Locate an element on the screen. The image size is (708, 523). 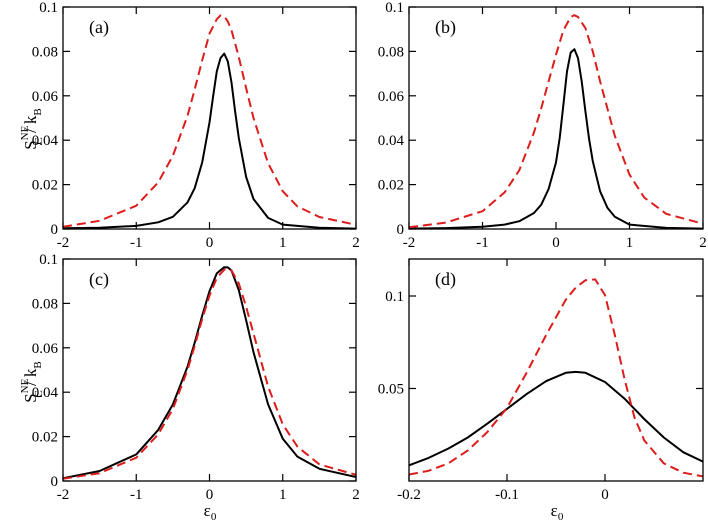
ytick-label-b: 0.06 is located at coordinates (391, 97).